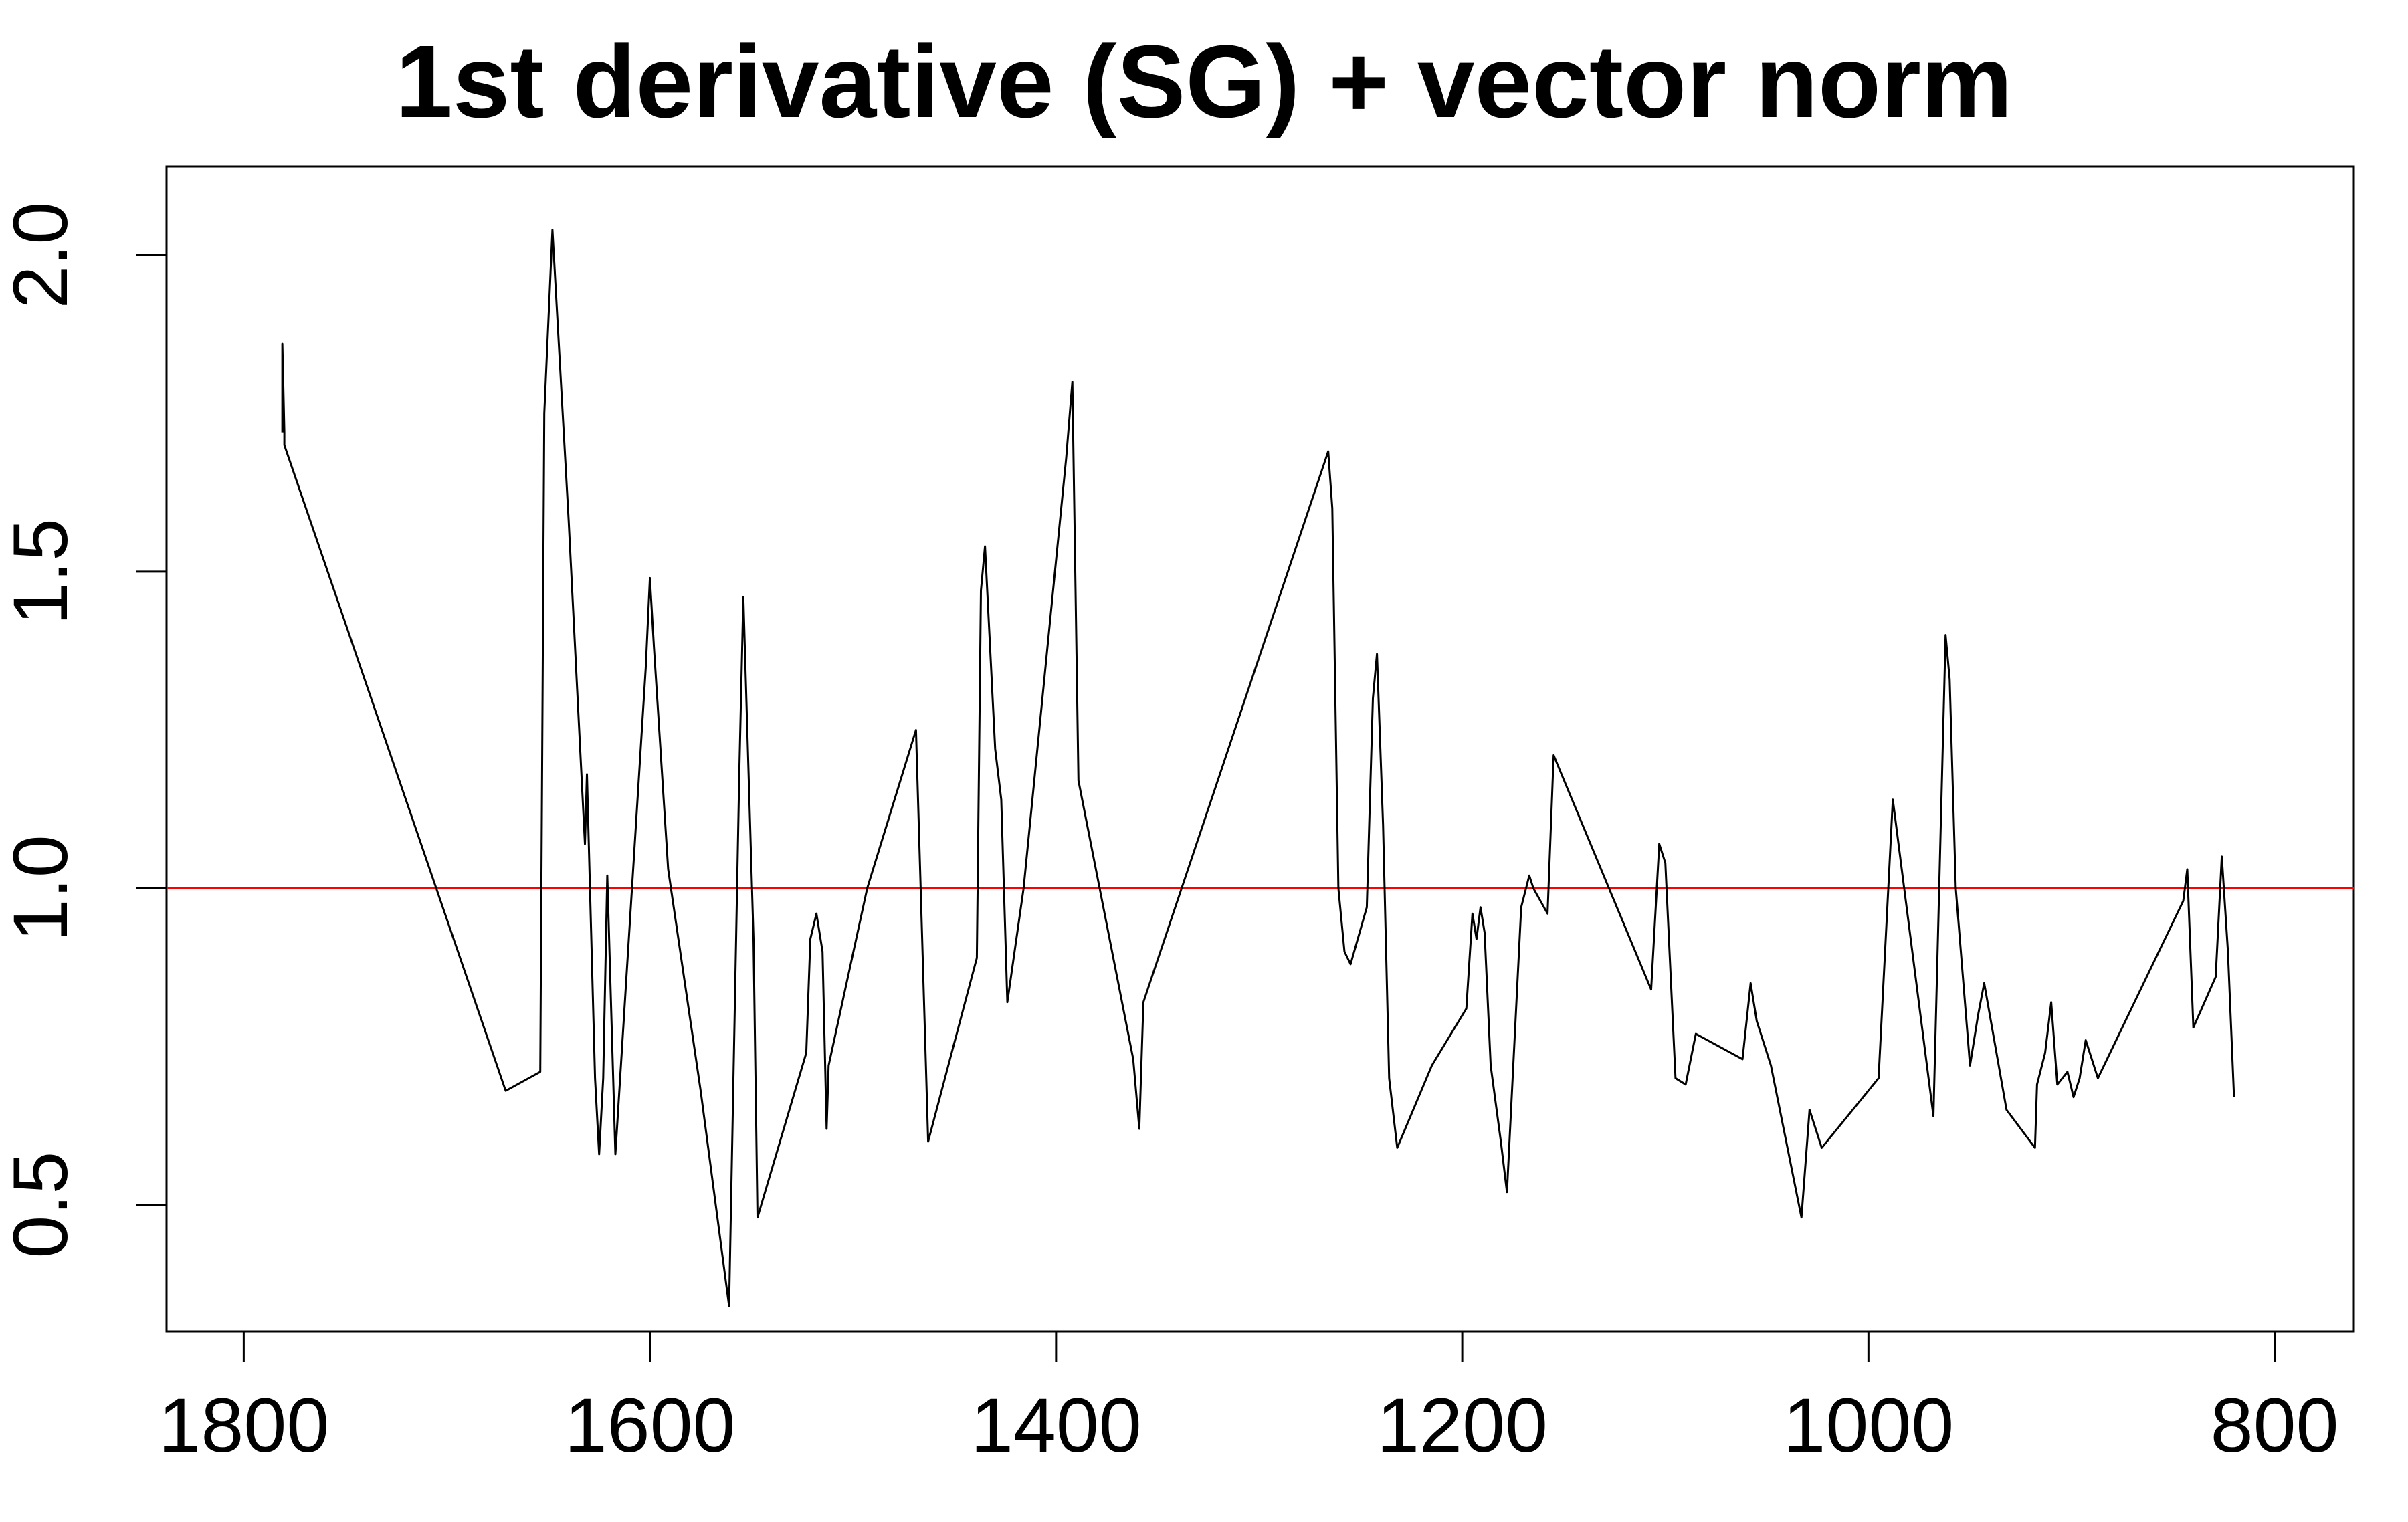 Image resolution: width=2408 pixels, height=1522 pixels. What do you see at coordinates (1462, 1426) in the screenshot?
I see `x-tick-label: 1200` at bounding box center [1462, 1426].